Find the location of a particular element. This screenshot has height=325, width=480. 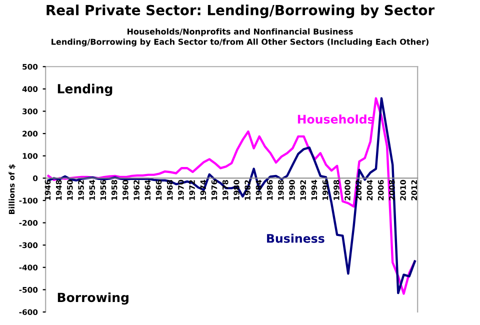

annotation: Lending is located at coordinates (85, 90).